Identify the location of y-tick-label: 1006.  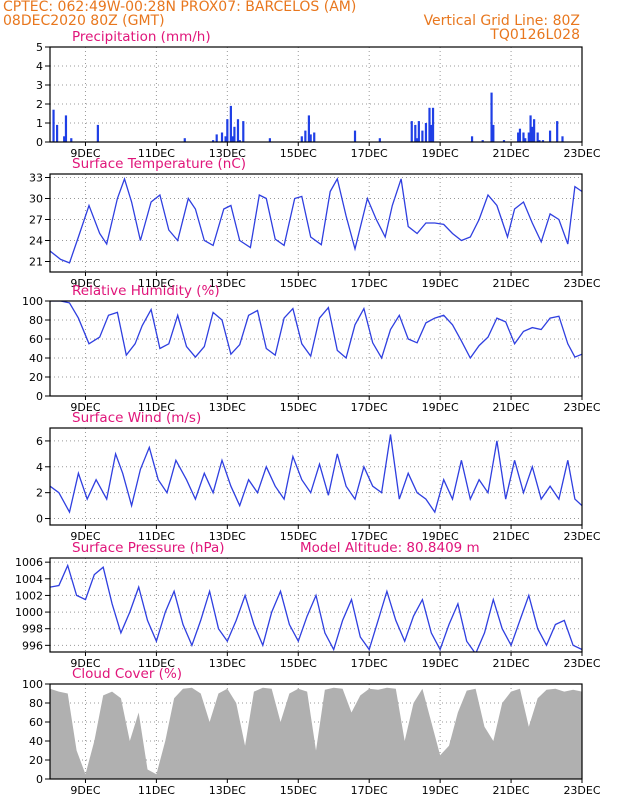
(29, 562).